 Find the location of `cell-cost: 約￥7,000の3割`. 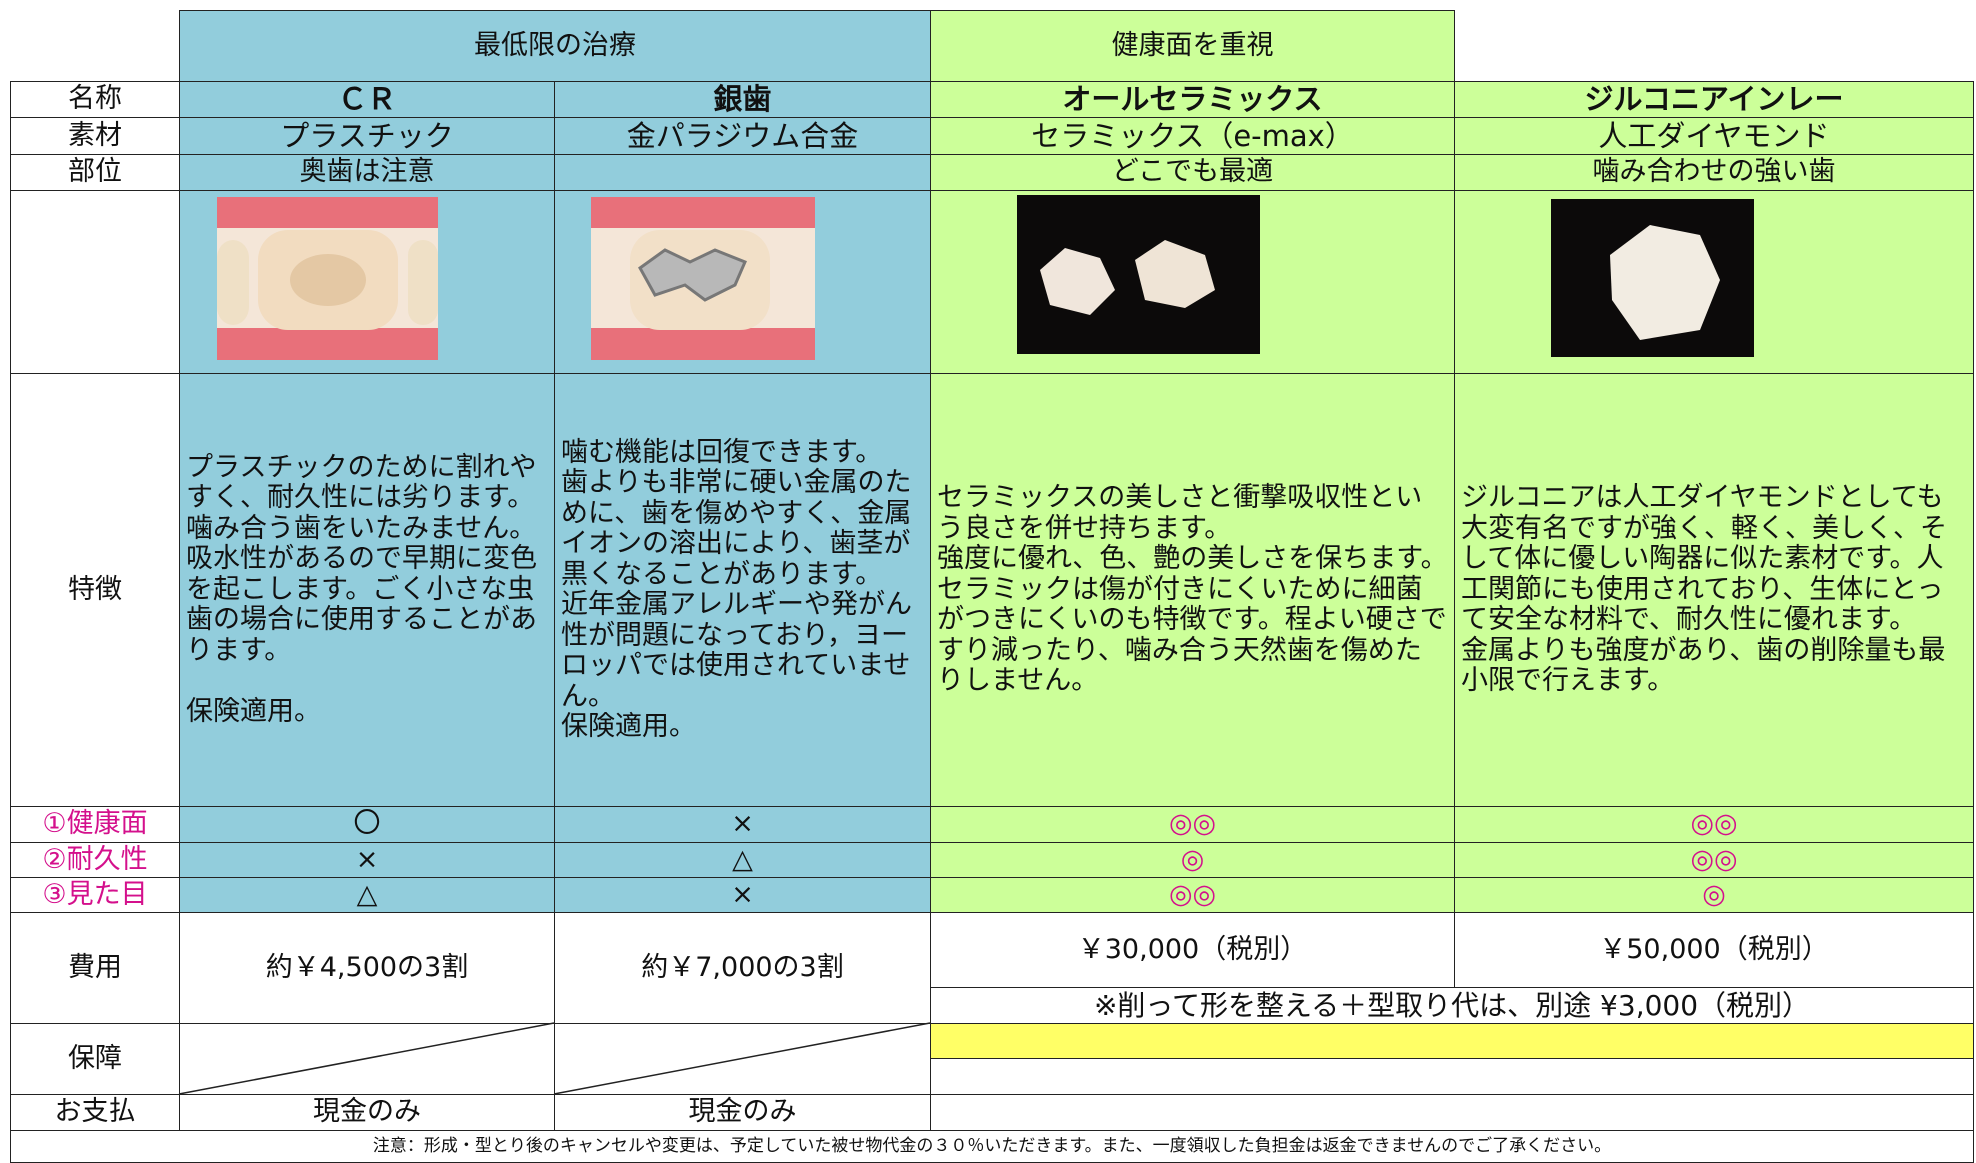

cell-cost: 約￥7,000の3割 is located at coordinates (742, 968).